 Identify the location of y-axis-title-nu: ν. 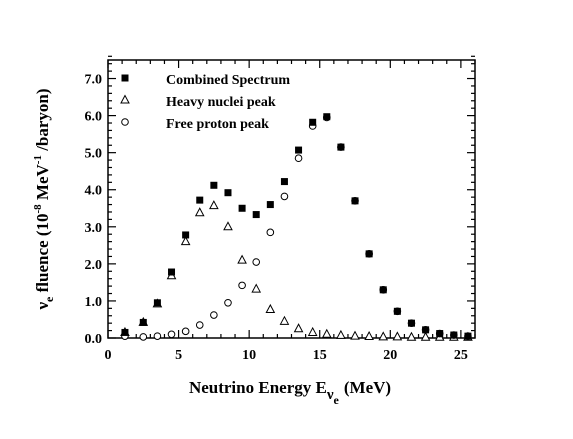
(42, 306).